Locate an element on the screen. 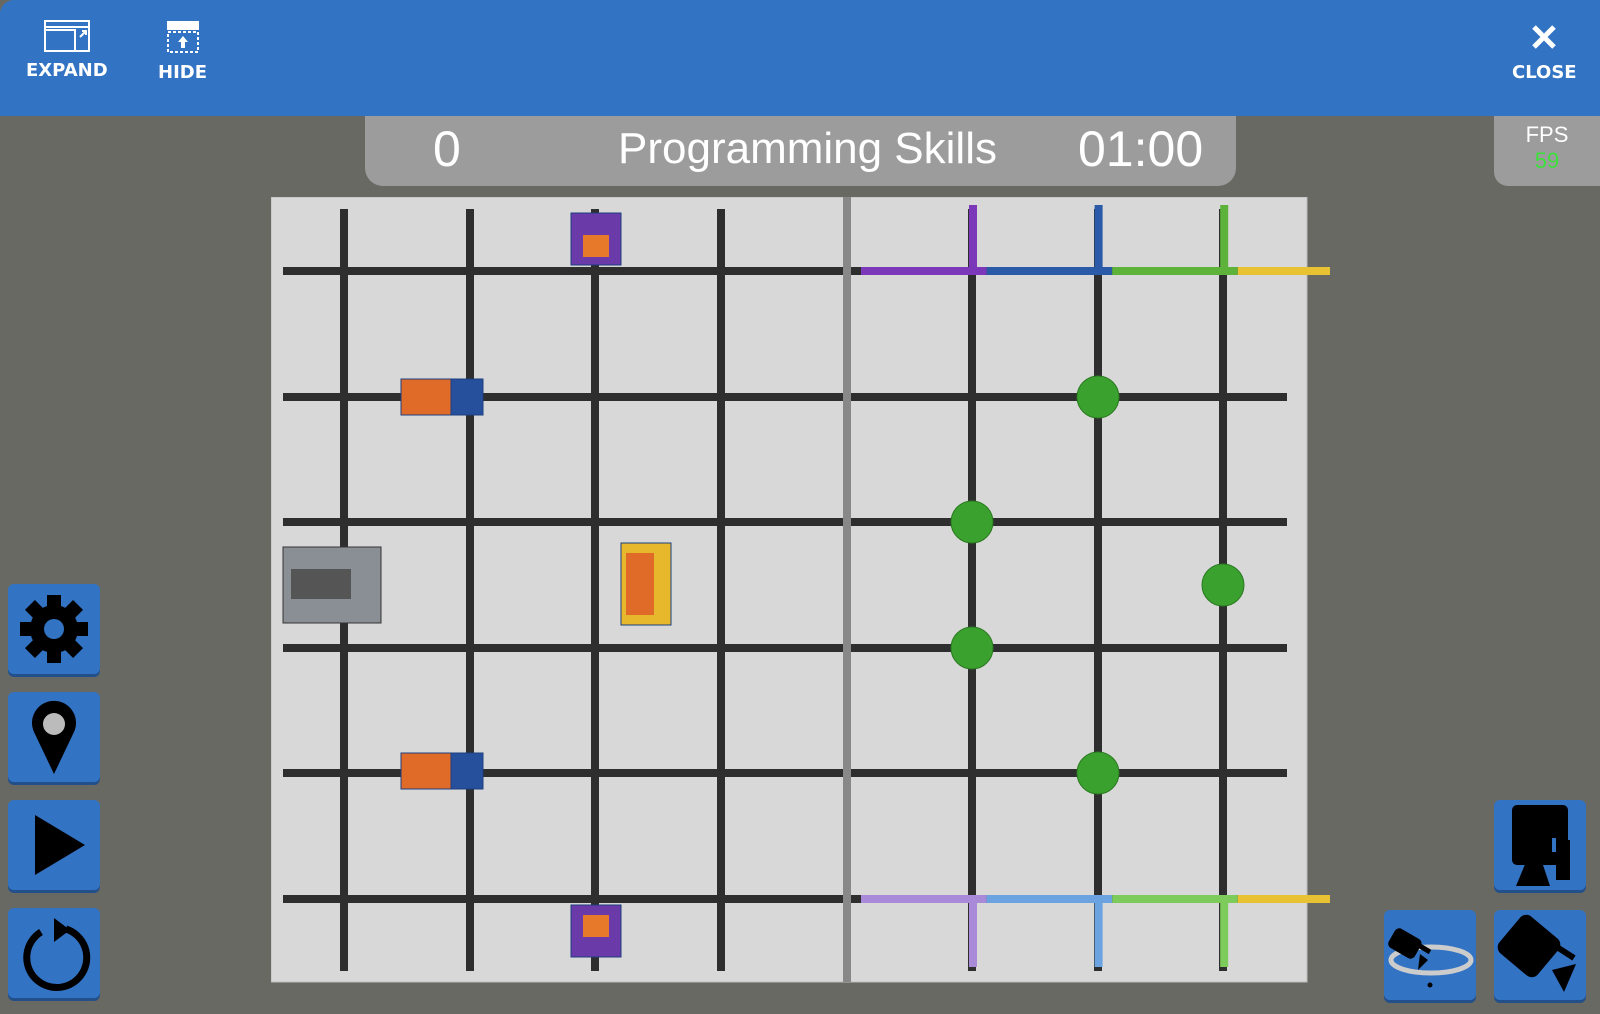 The height and width of the screenshot is (1014, 1600). follow-camera-button is located at coordinates (1540, 955).